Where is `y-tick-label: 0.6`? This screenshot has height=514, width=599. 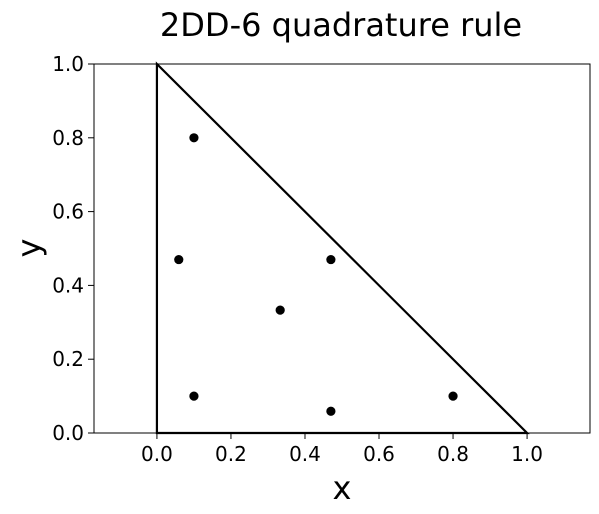 y-tick-label: 0.6 is located at coordinates (68, 212).